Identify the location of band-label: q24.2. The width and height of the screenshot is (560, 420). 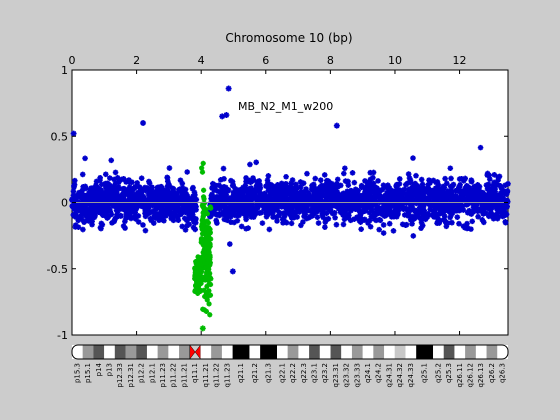
(379, 373).